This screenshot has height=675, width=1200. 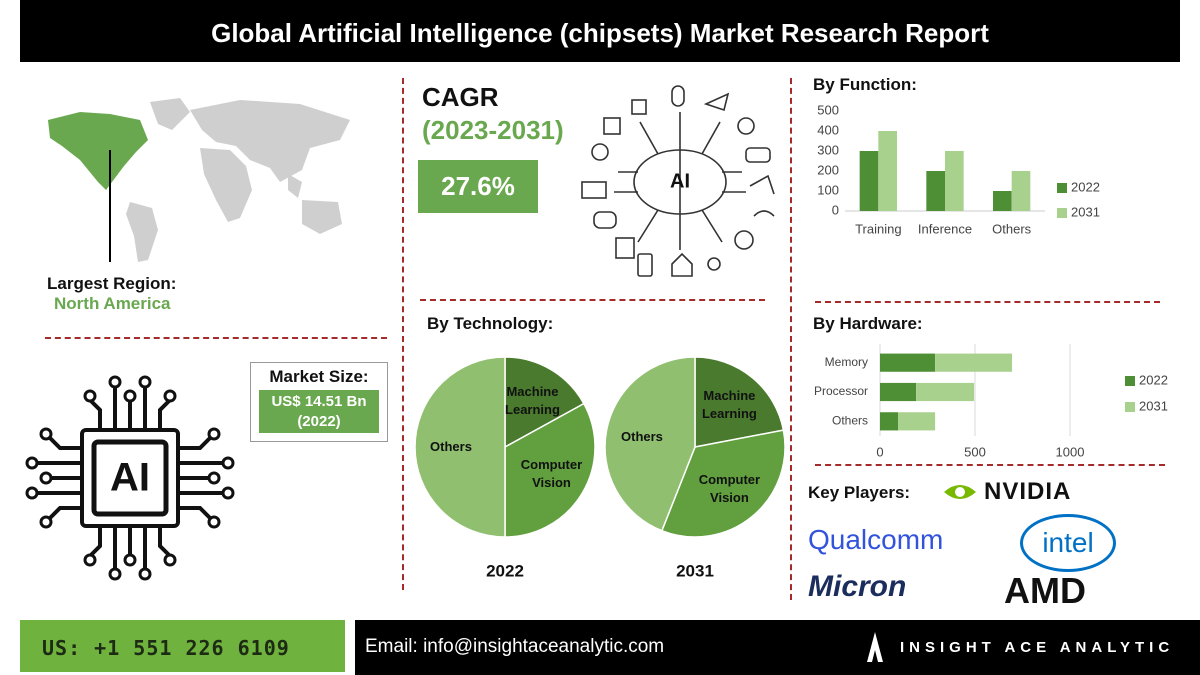 I want to click on market-size-value-box: US$ 14.51 Bn (2022), so click(x=319, y=411).